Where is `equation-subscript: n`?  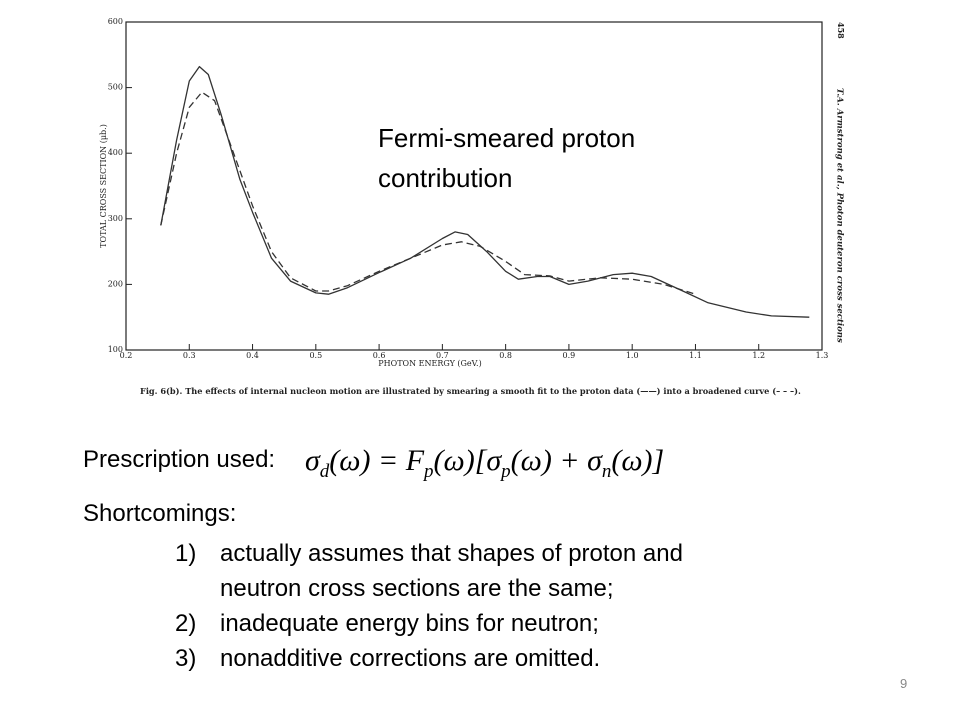
equation-subscript: n is located at coordinates (606, 471).